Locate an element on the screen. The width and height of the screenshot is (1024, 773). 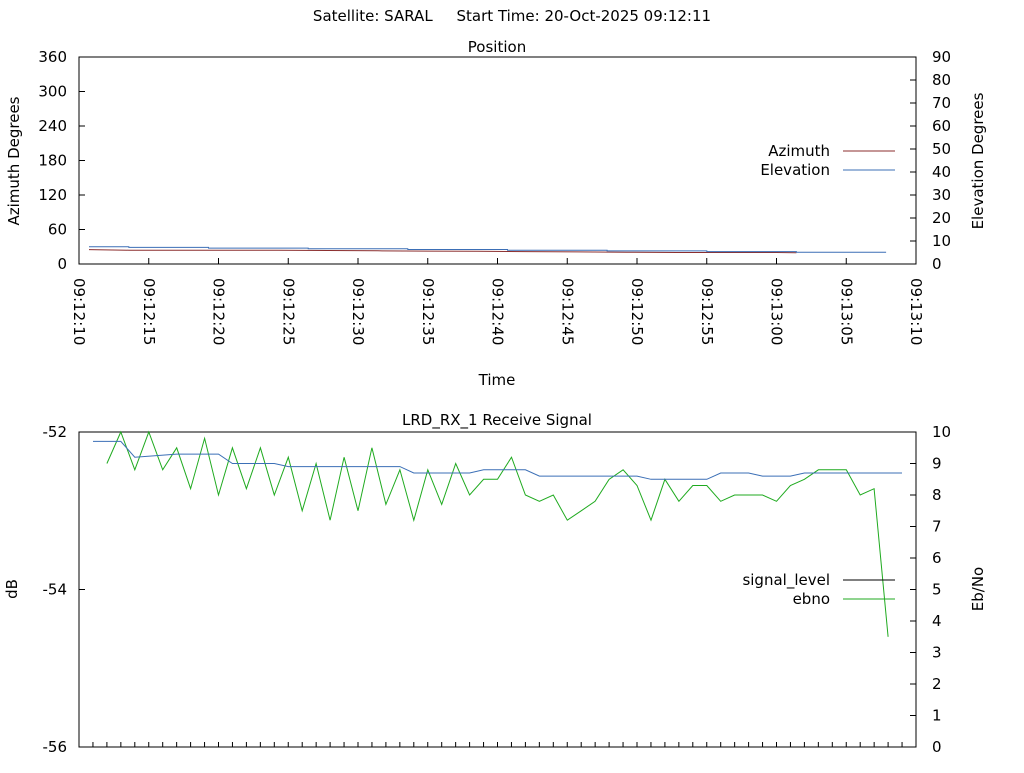
signal-ylabel: dB is located at coordinates (12, 589).